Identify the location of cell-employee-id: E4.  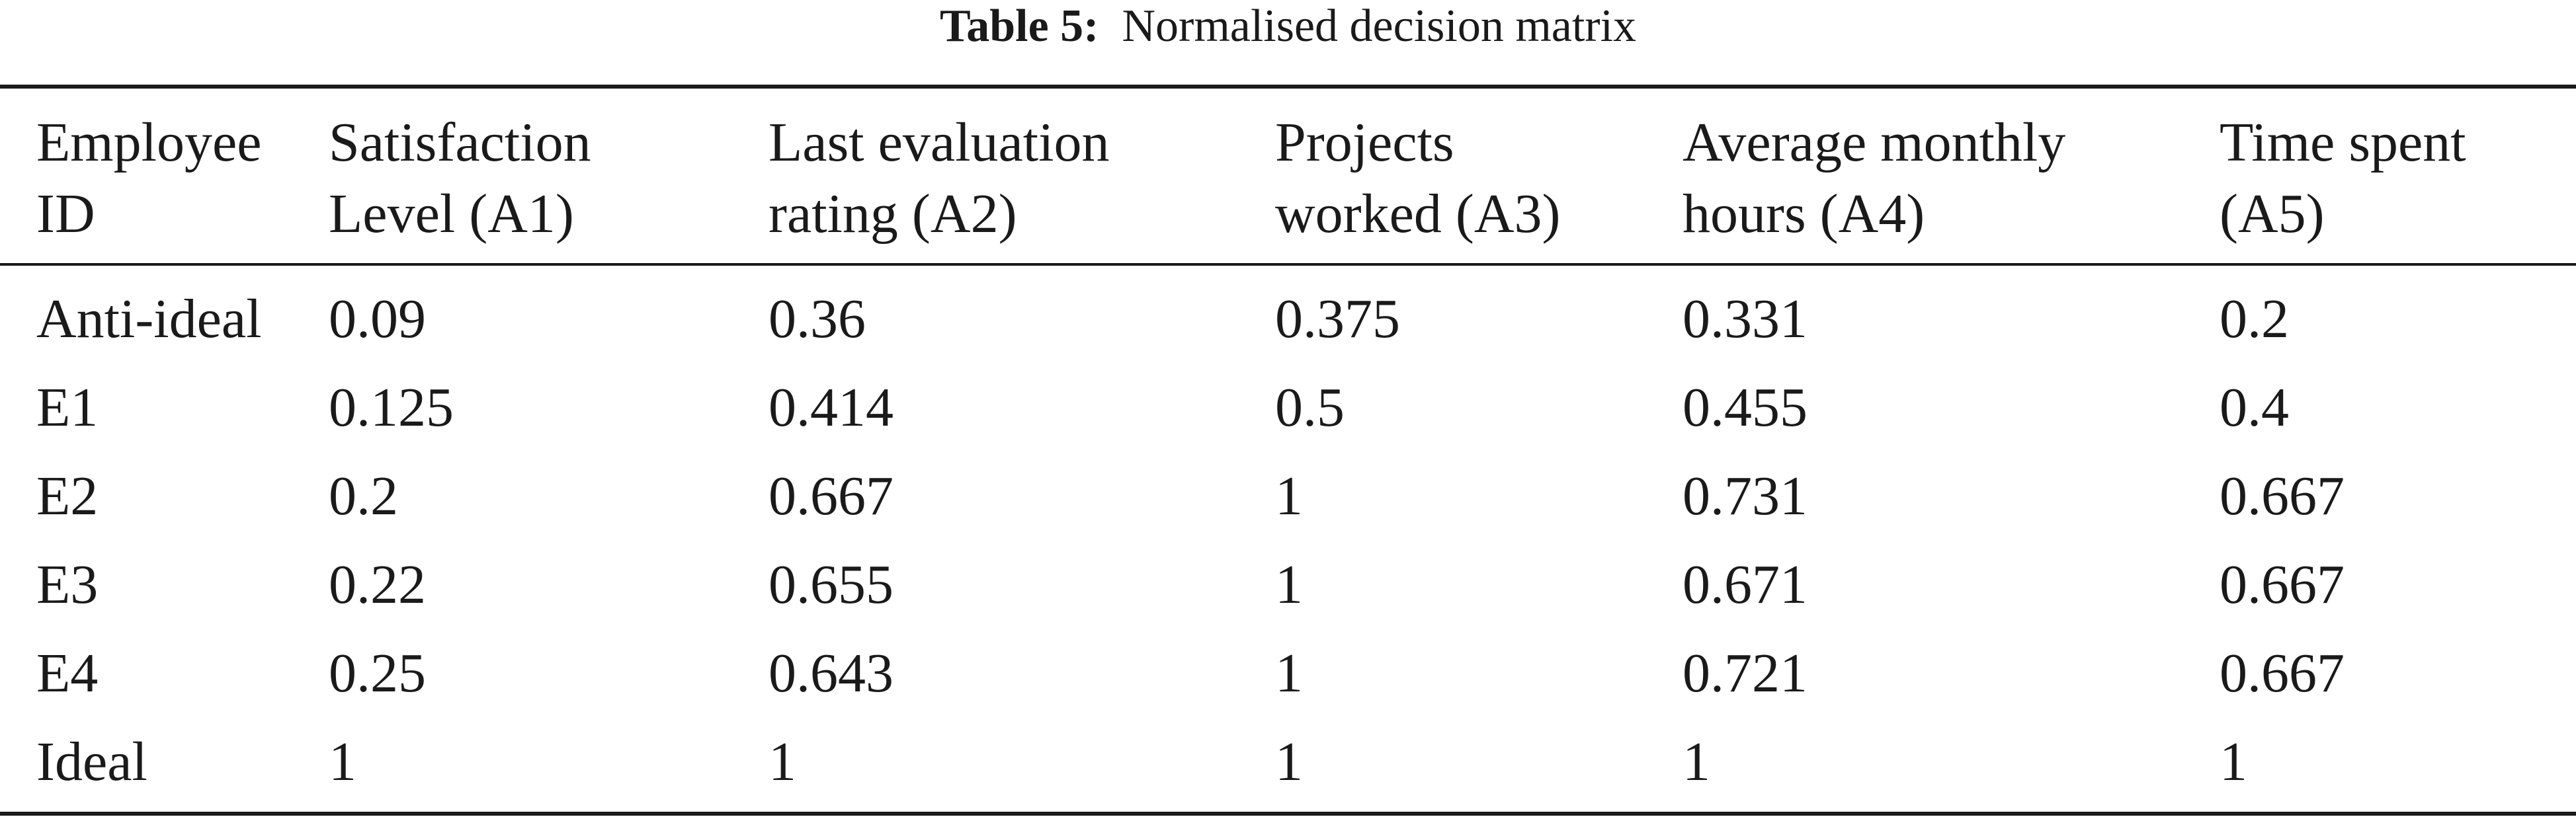
(67, 673).